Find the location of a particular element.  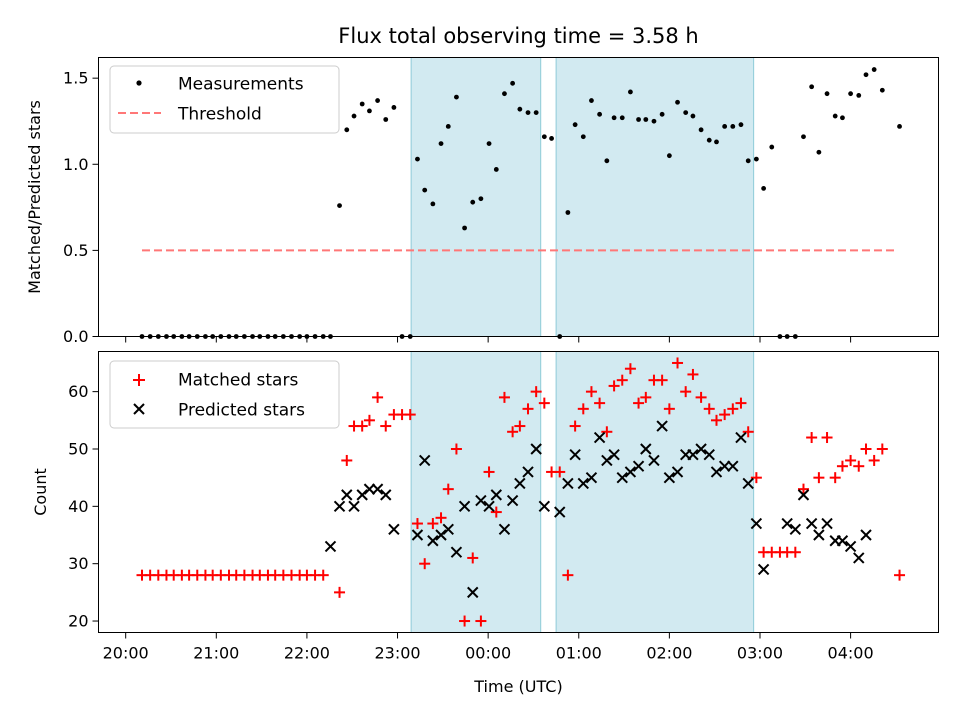

x-tick-label: 22:00 is located at coordinates (307, 653).